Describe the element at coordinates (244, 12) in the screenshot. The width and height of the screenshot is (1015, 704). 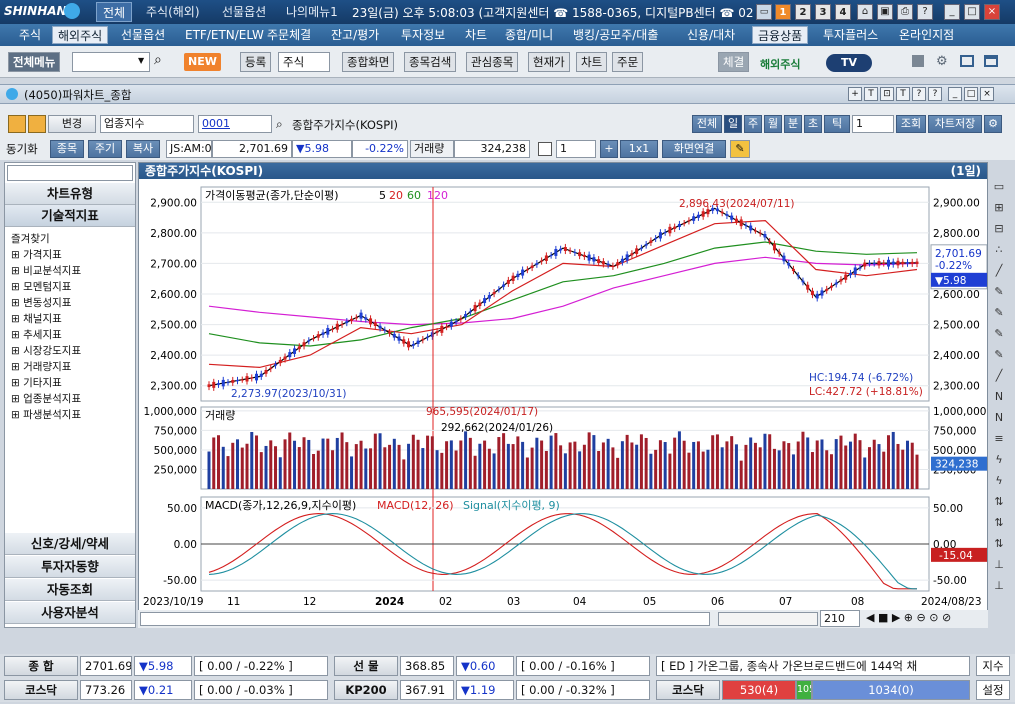
I see `tab-futures: 선물옵션` at that location.